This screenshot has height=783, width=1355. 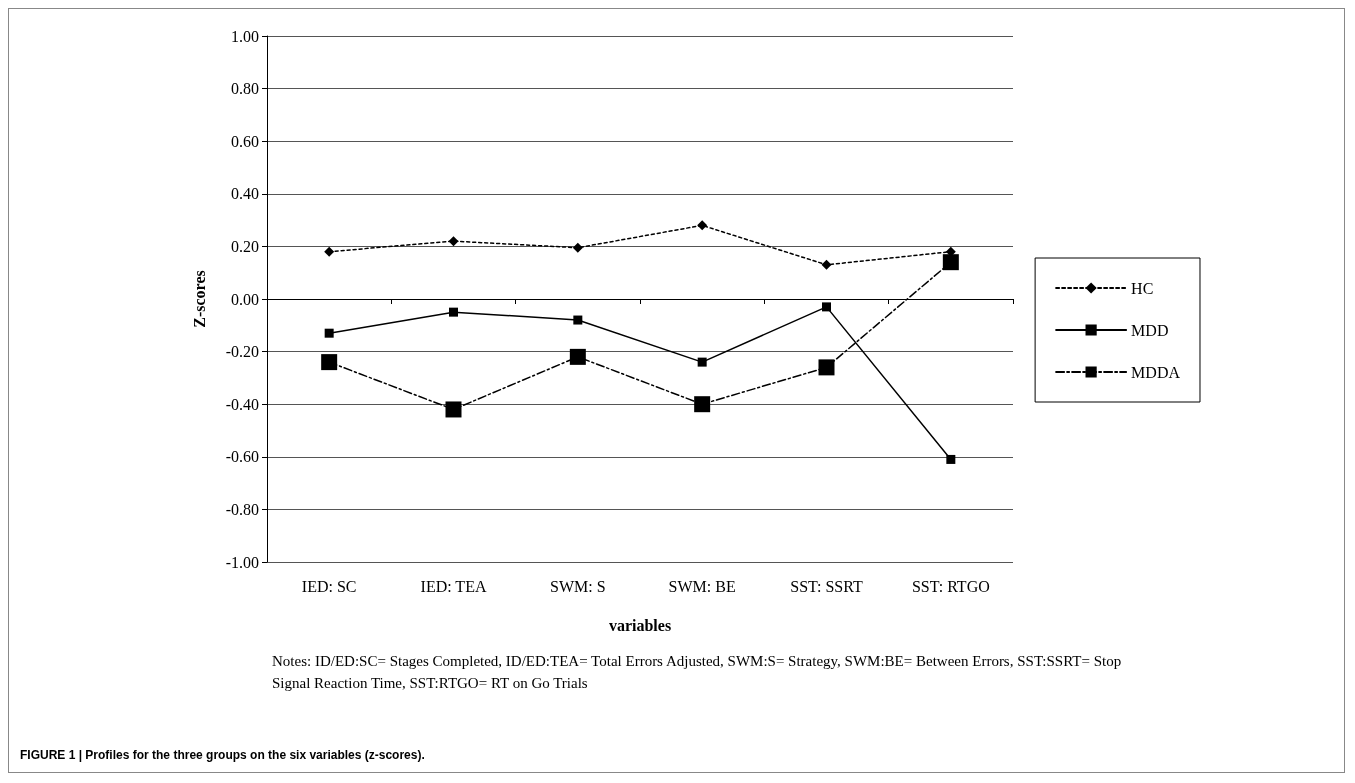 What do you see at coordinates (702, 586) in the screenshot?
I see `x-tick-label: SWM: BE` at bounding box center [702, 586].